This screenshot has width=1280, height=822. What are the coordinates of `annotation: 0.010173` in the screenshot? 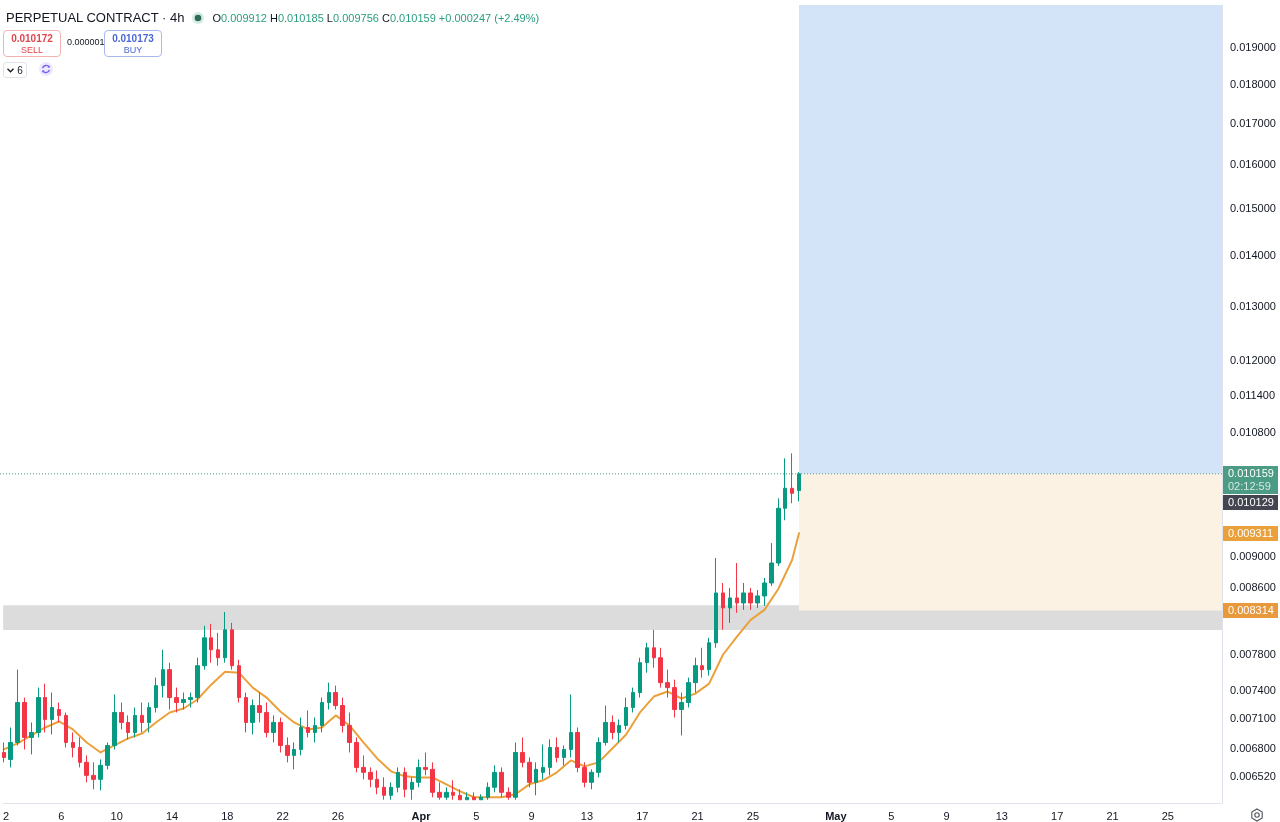 It's located at (133, 39).